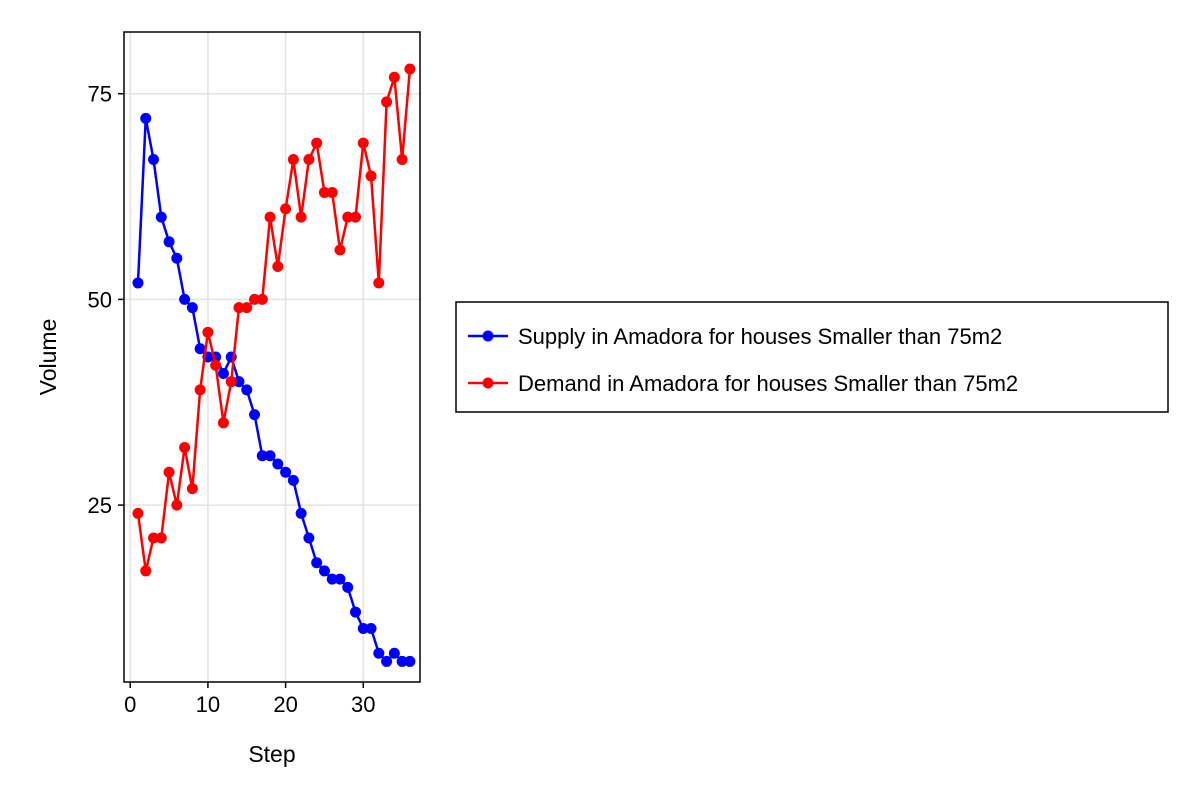 The image size is (1200, 800). Describe the element at coordinates (100, 94) in the screenshot. I see `y-tick-label: 75` at that location.